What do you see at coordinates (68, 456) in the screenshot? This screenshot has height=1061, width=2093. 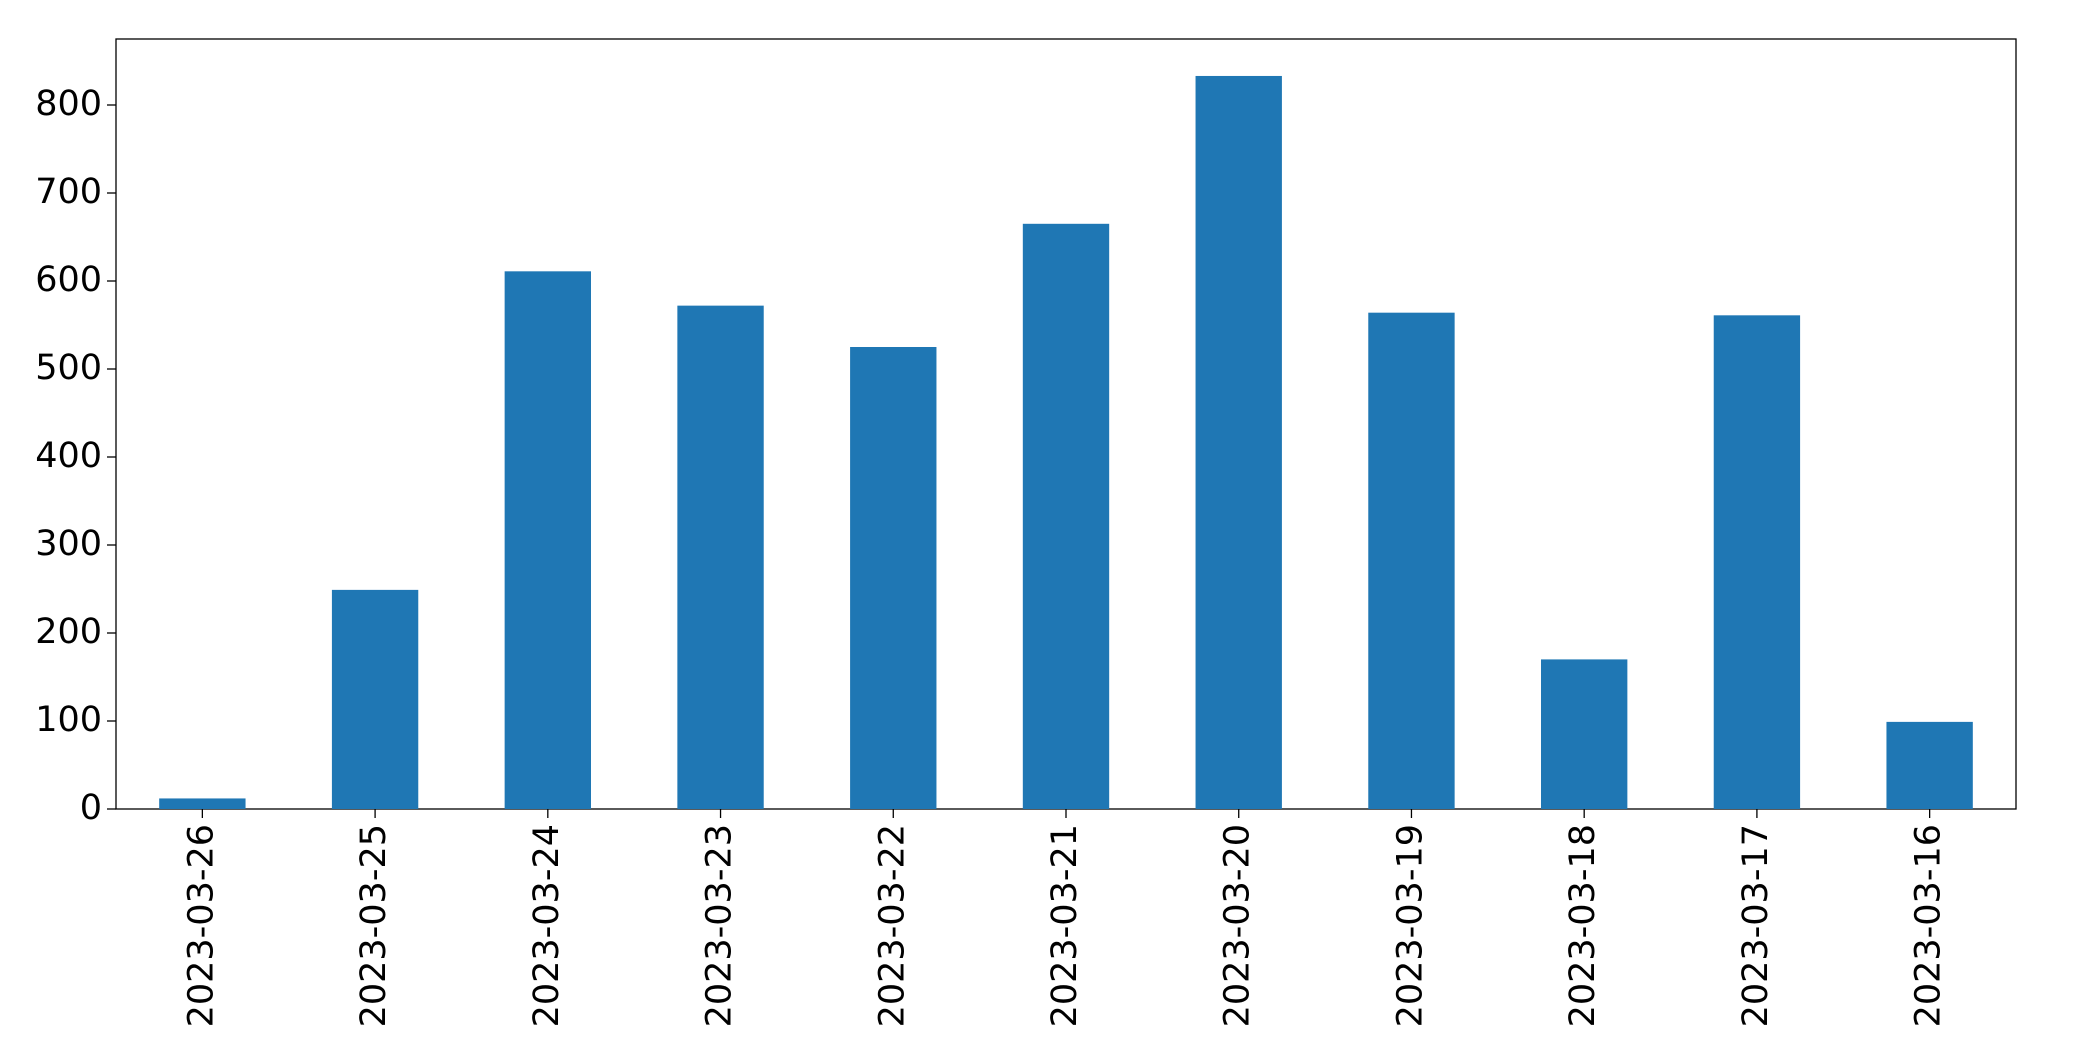 I see `y-tick-label: 400` at bounding box center [68, 456].